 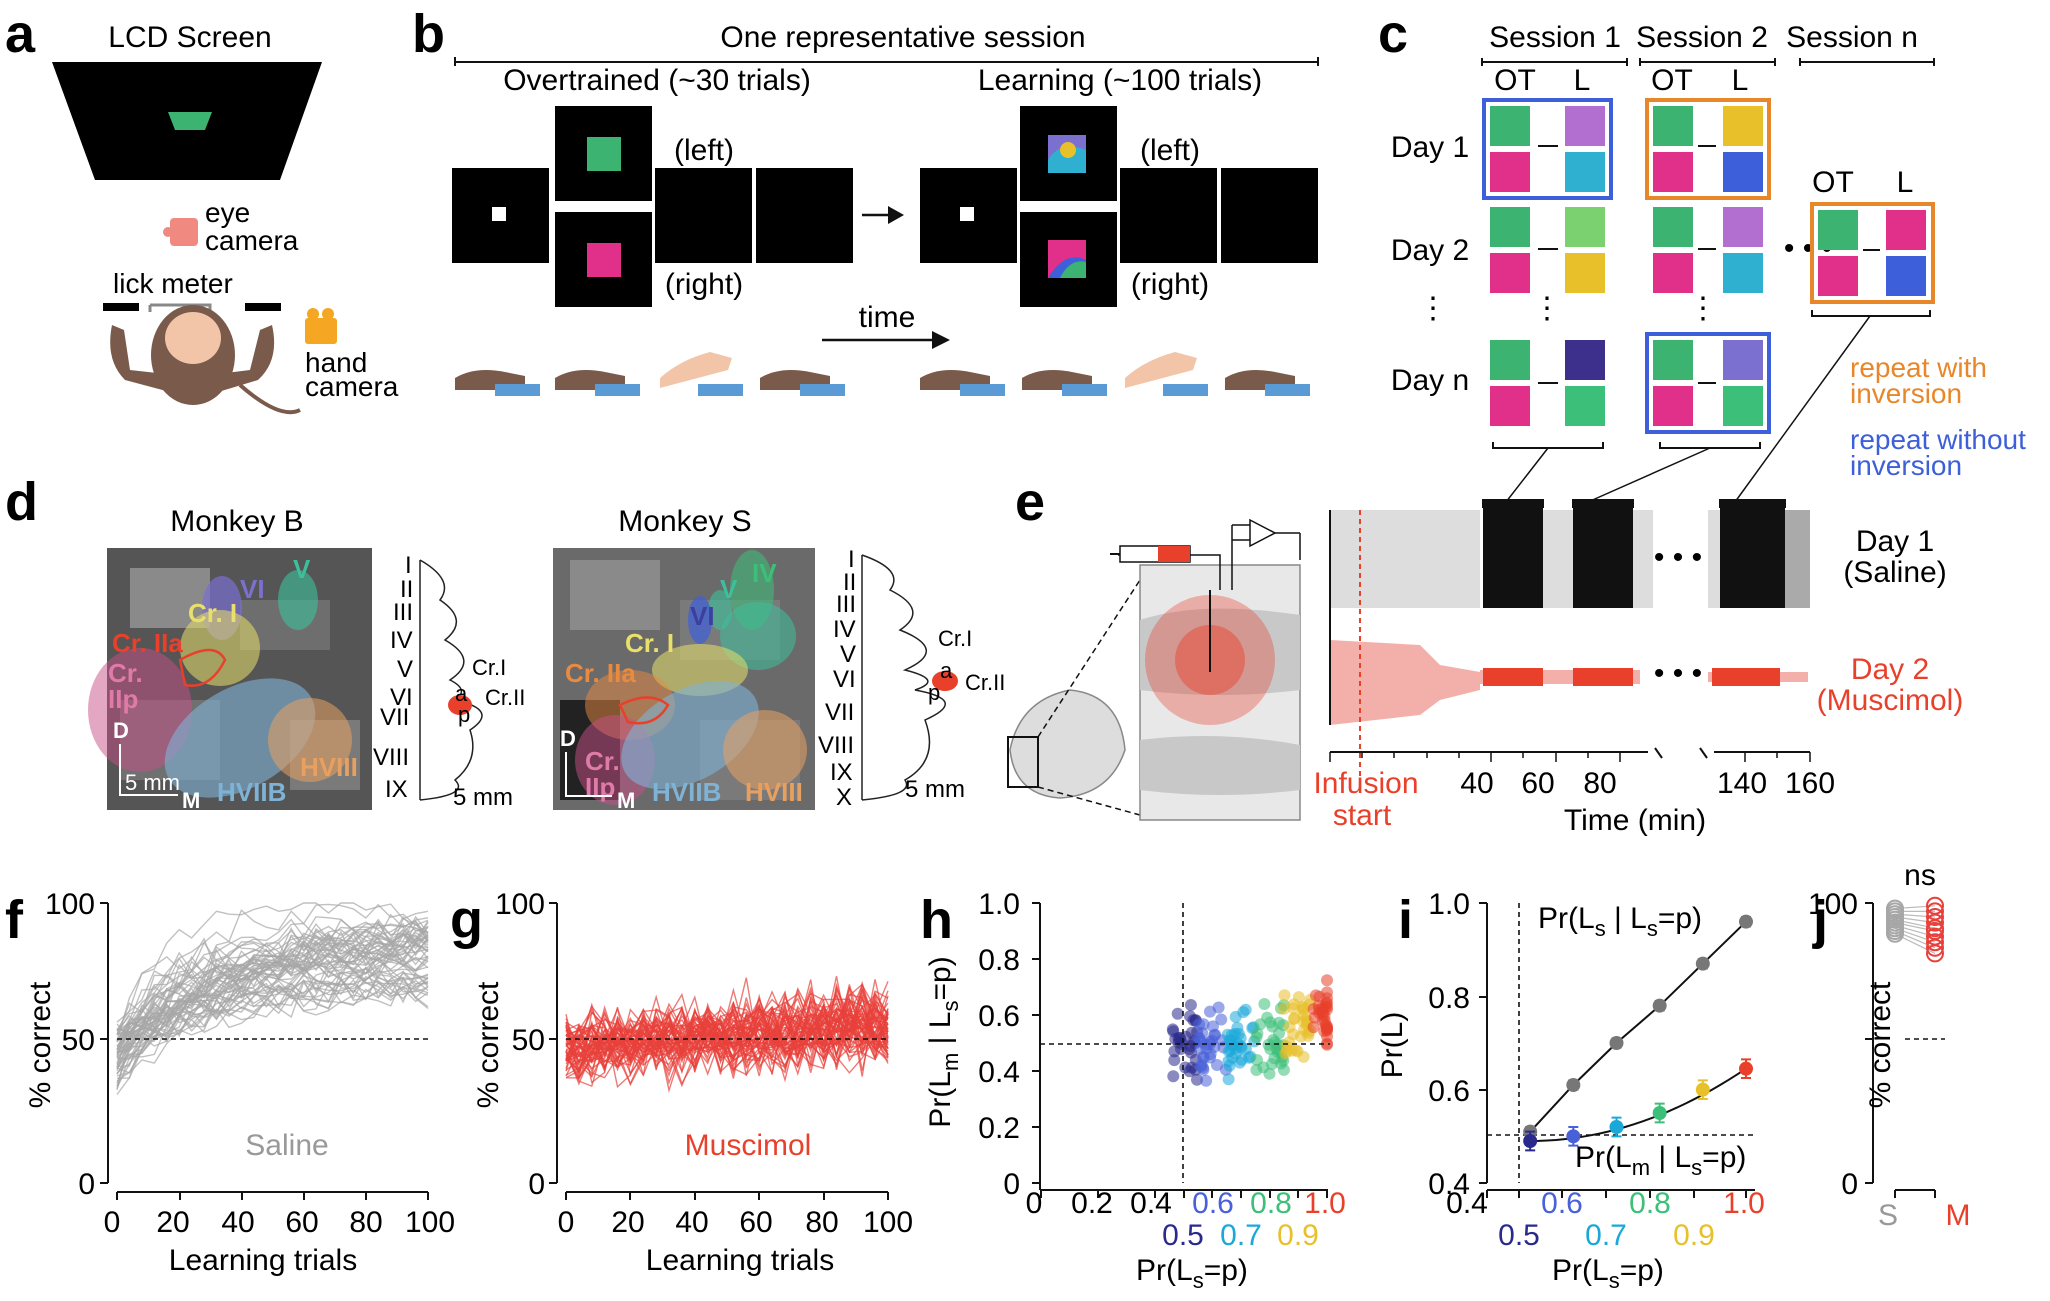 I want to click on saline-learning-curves, so click(x=272, y=998).